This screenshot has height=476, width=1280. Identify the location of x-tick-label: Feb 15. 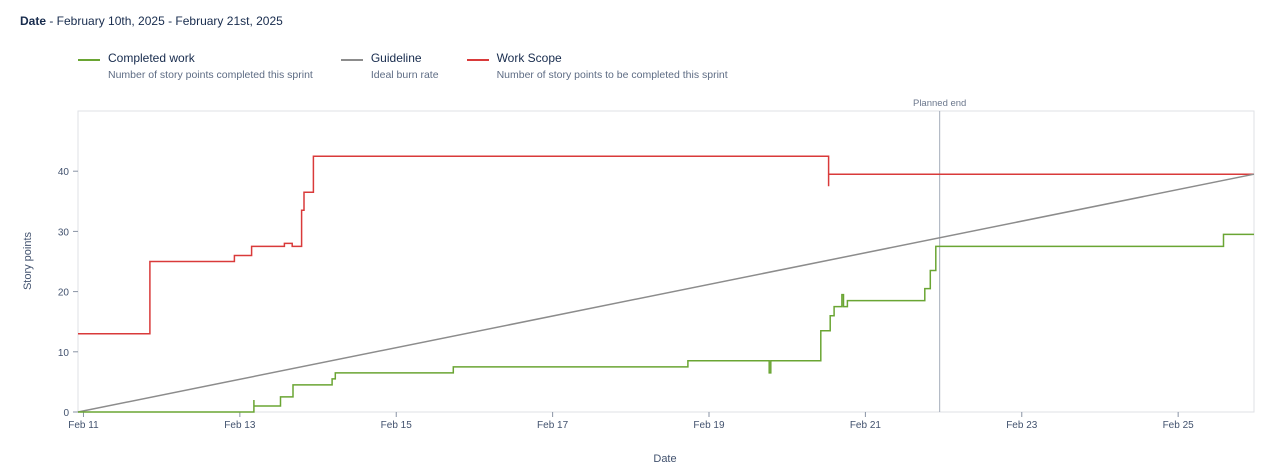
(397, 425).